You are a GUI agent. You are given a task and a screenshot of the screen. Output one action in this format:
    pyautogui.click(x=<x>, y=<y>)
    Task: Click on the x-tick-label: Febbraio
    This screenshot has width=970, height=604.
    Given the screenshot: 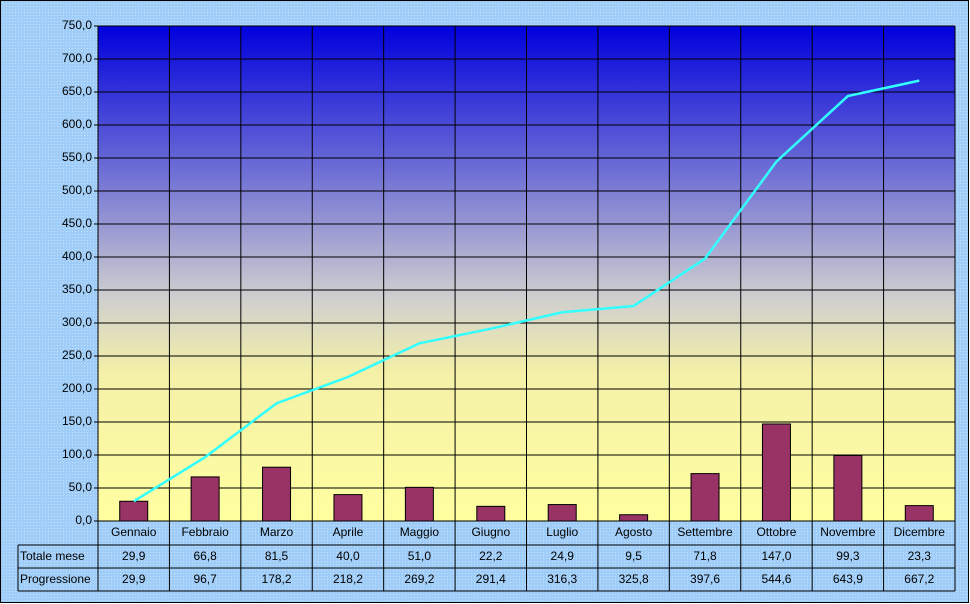 What is the action you would take?
    pyautogui.click(x=205, y=532)
    